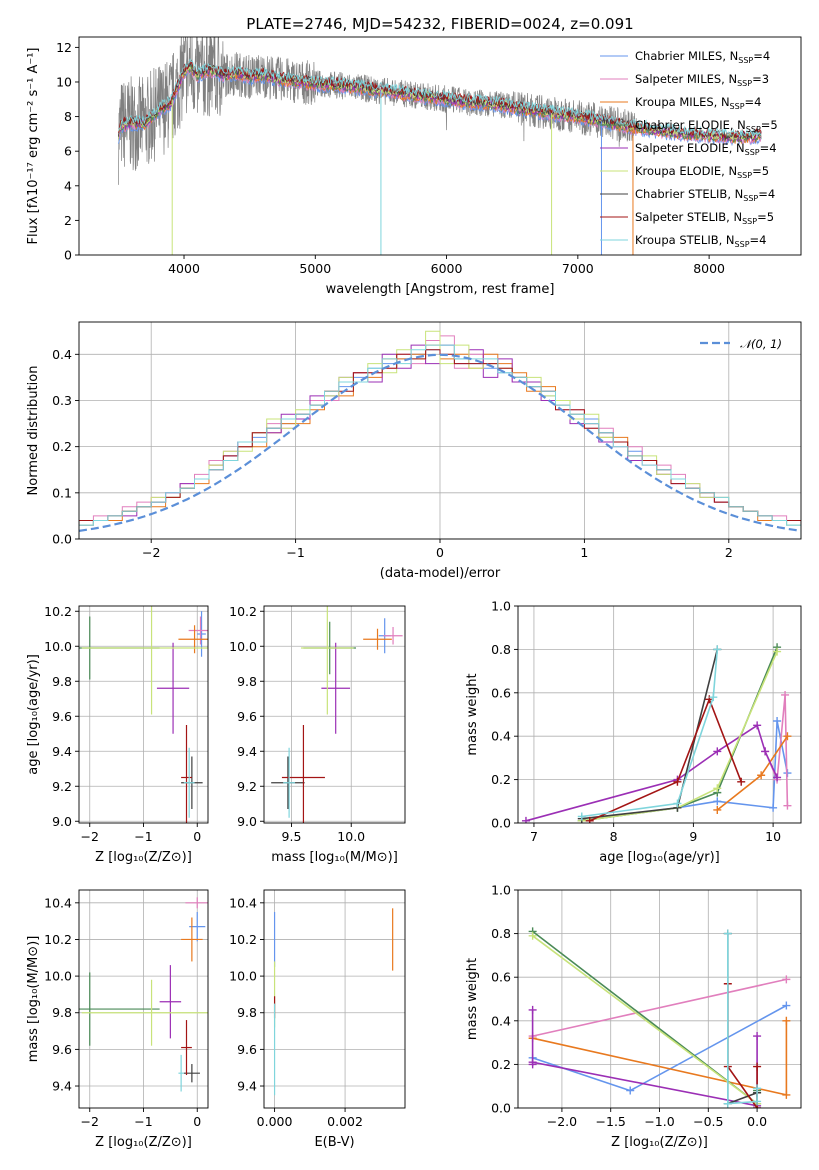 The width and height of the screenshot is (819, 1170). Describe the element at coordinates (686, 171) in the screenshot. I see `legend-label: Kroupa ELODIE, N` at that location.